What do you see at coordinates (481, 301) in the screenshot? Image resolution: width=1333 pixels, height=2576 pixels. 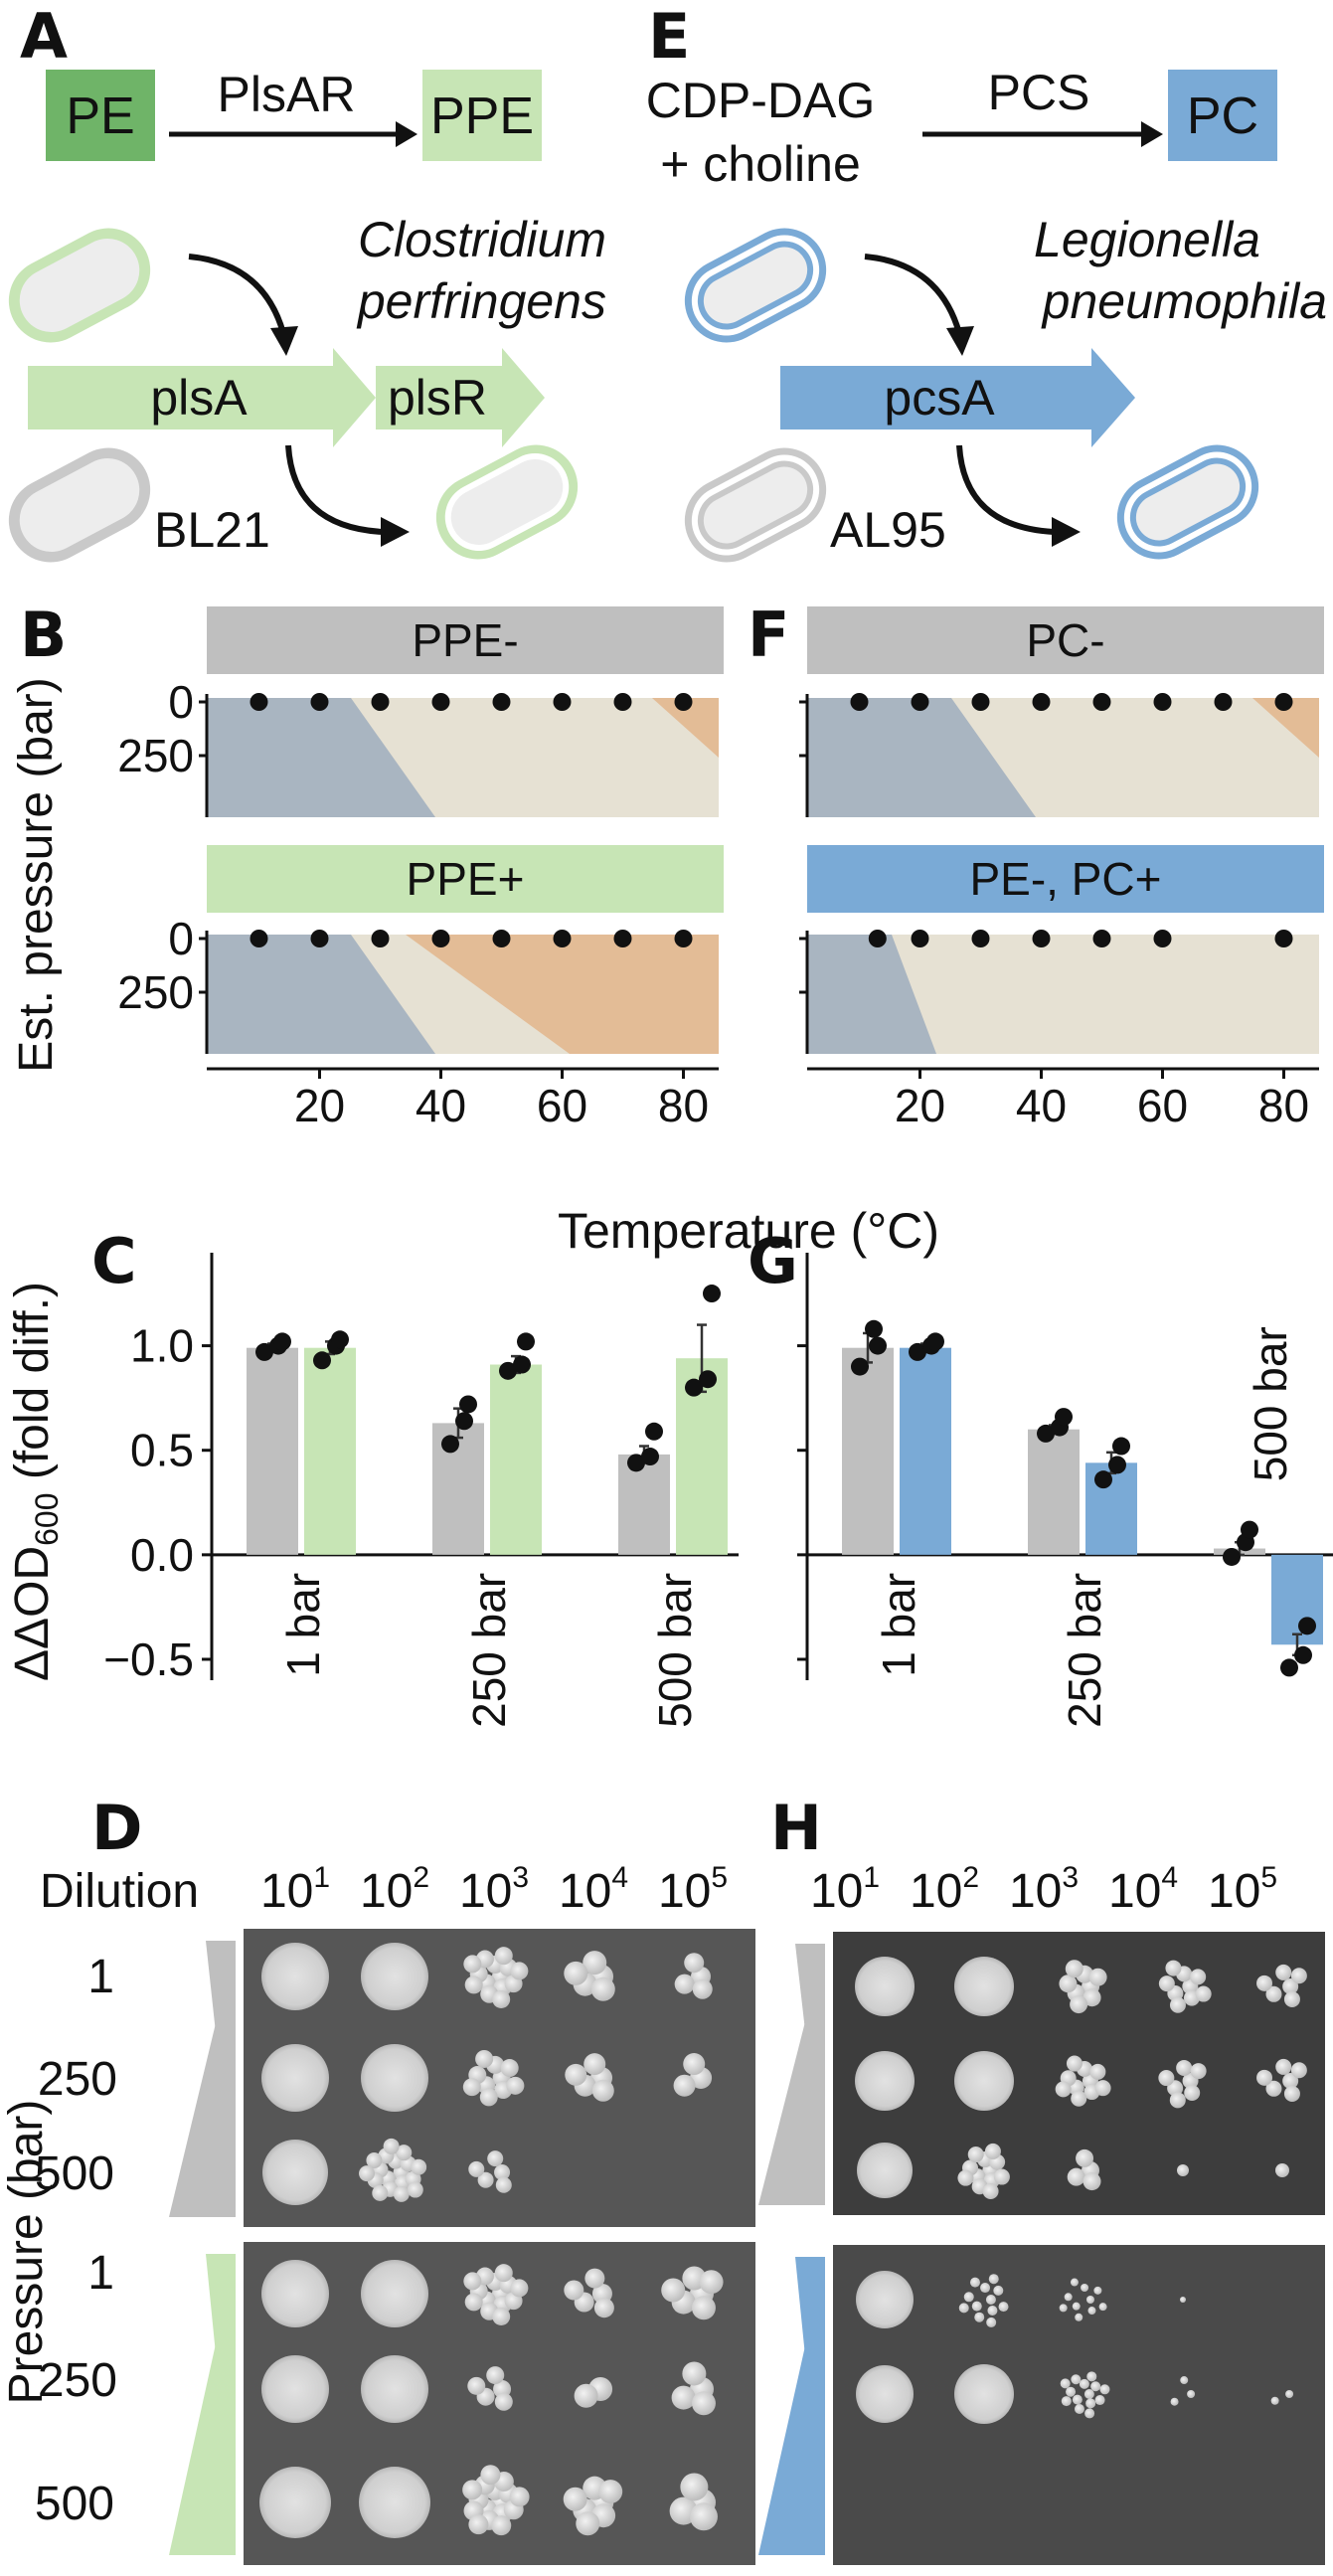 I see `organism-a-line2: perfringens` at bounding box center [481, 301].